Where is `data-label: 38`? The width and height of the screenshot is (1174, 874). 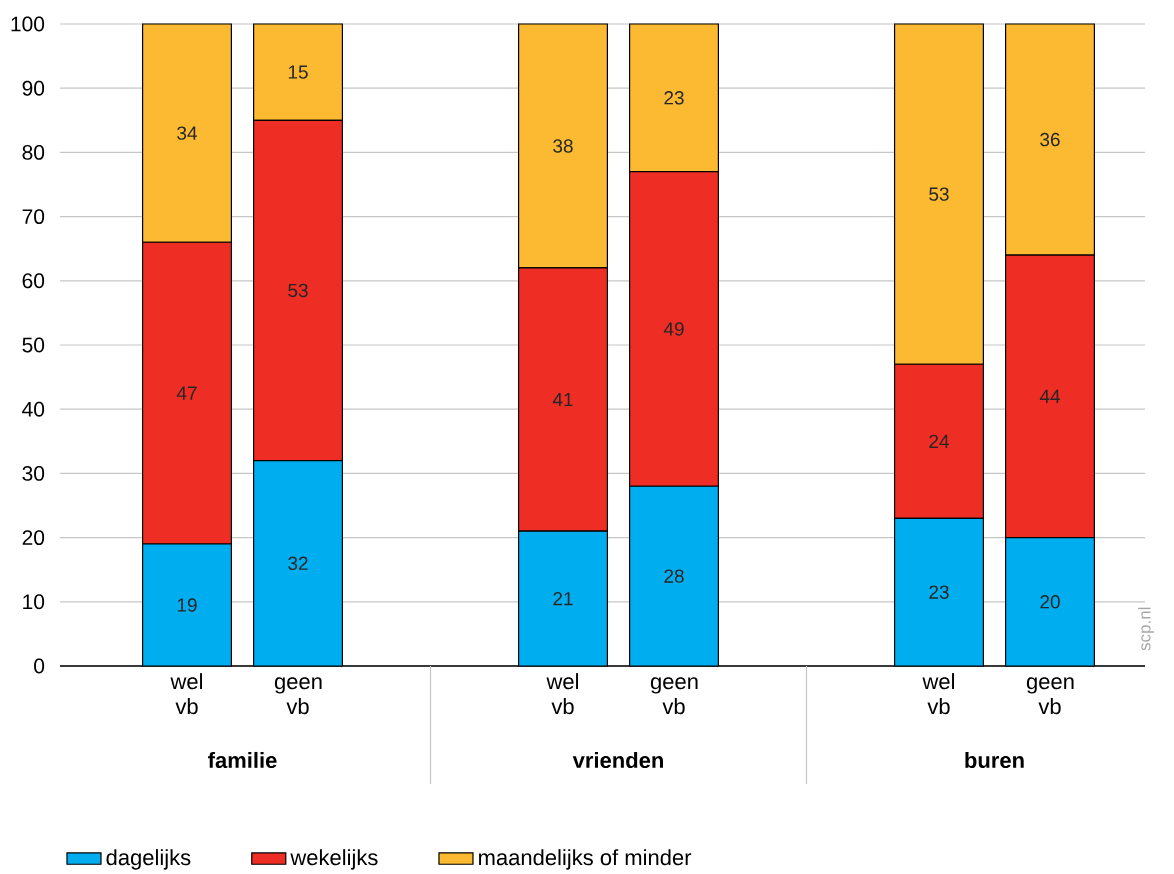 data-label: 38 is located at coordinates (563, 146).